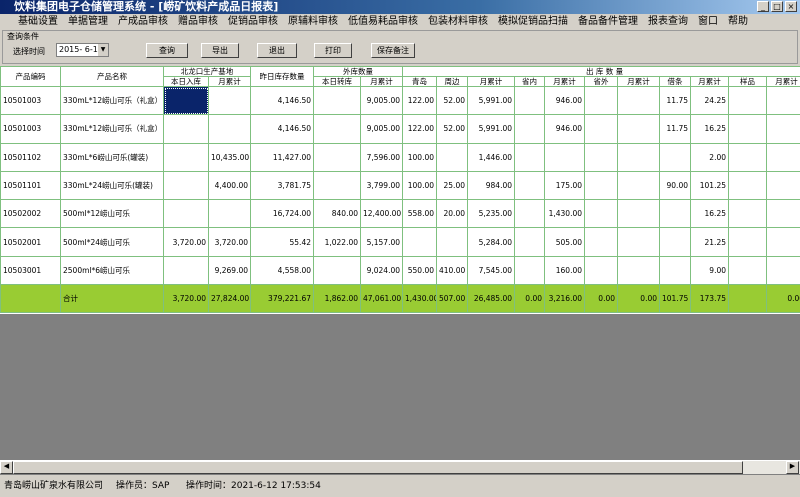 The image size is (800, 497). I want to click on menu-item: 备品备件管理, so click(608, 22).